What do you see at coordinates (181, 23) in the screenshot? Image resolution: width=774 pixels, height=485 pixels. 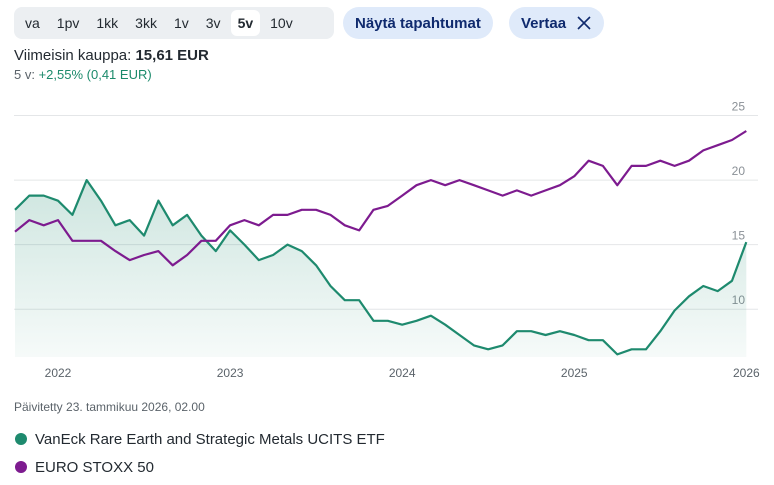 I see `range-tab: 1v` at bounding box center [181, 23].